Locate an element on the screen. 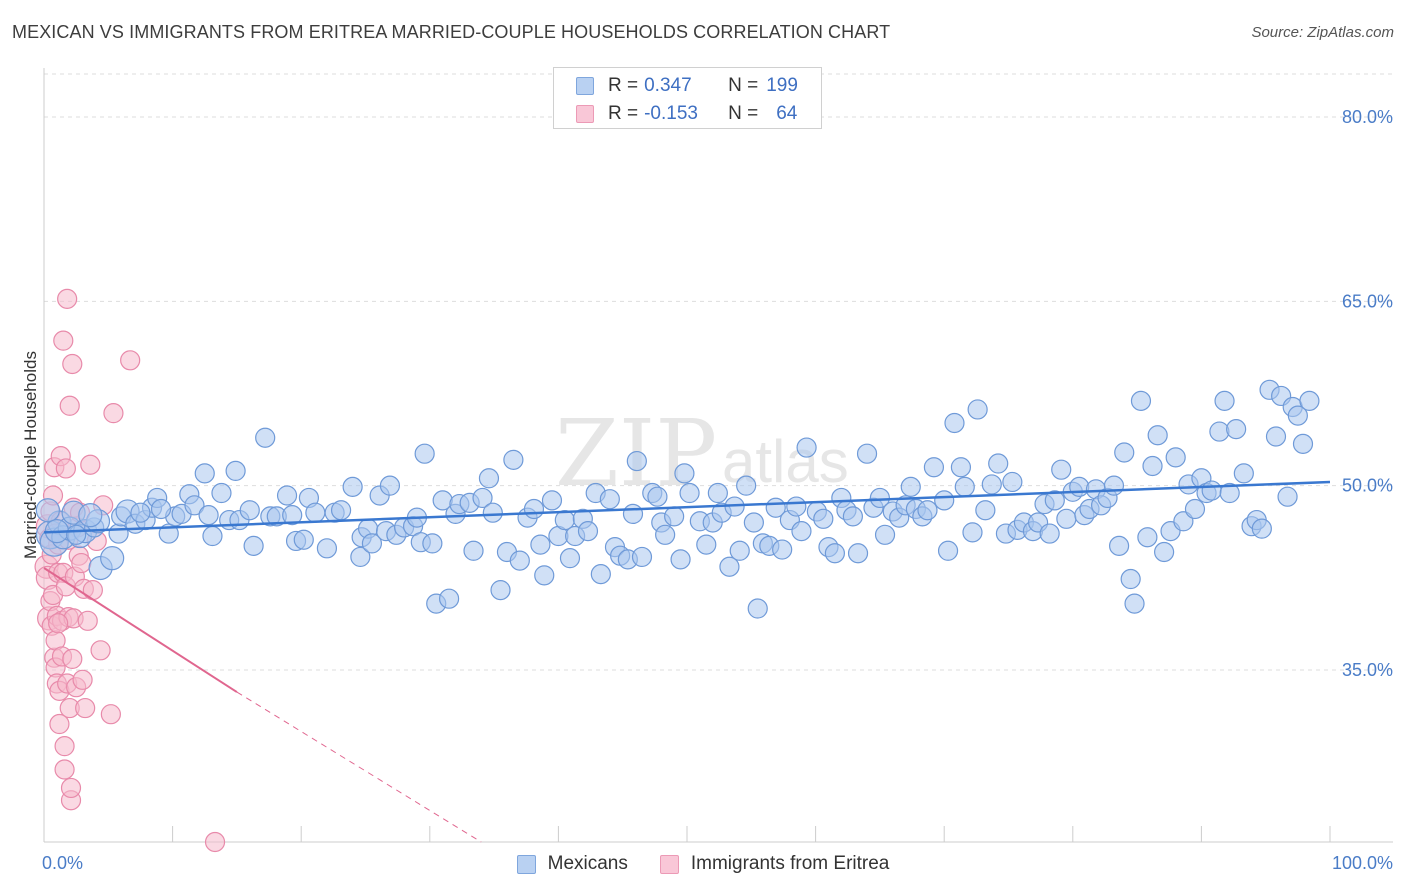 The image size is (1406, 892). mexicans-trend-line is located at coordinates (687, 507).